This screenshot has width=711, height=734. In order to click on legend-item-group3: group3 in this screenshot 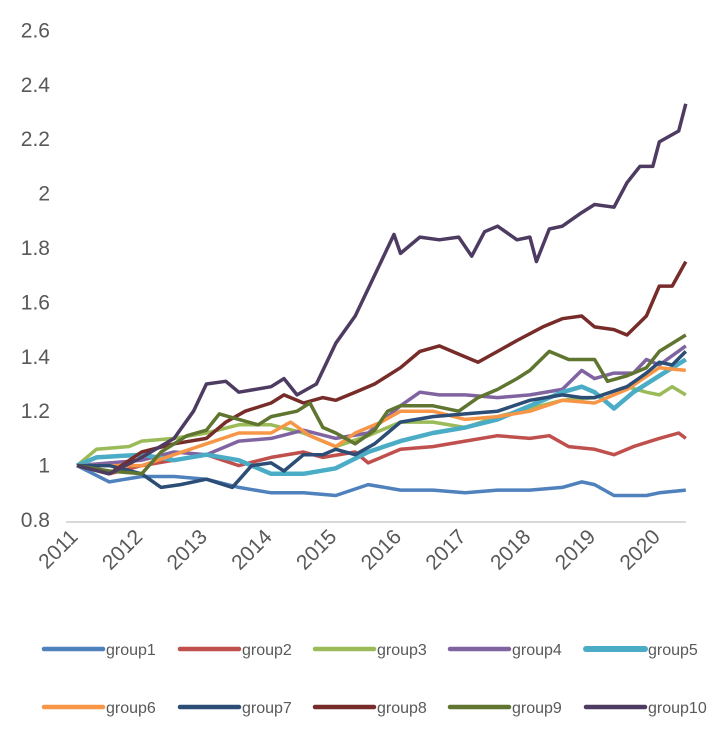, I will do `click(369, 650)`.